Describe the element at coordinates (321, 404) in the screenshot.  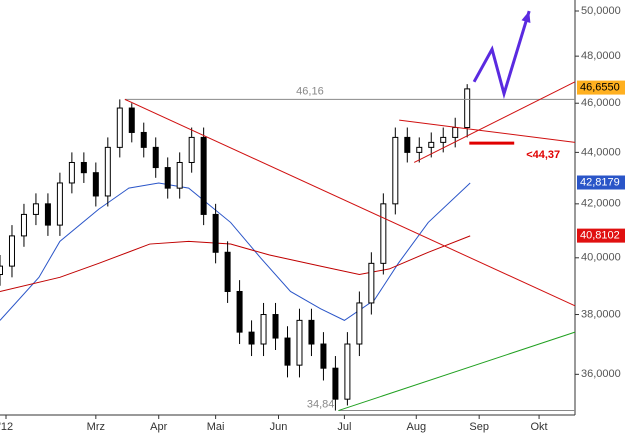
I see `line-label: 34,84` at that location.